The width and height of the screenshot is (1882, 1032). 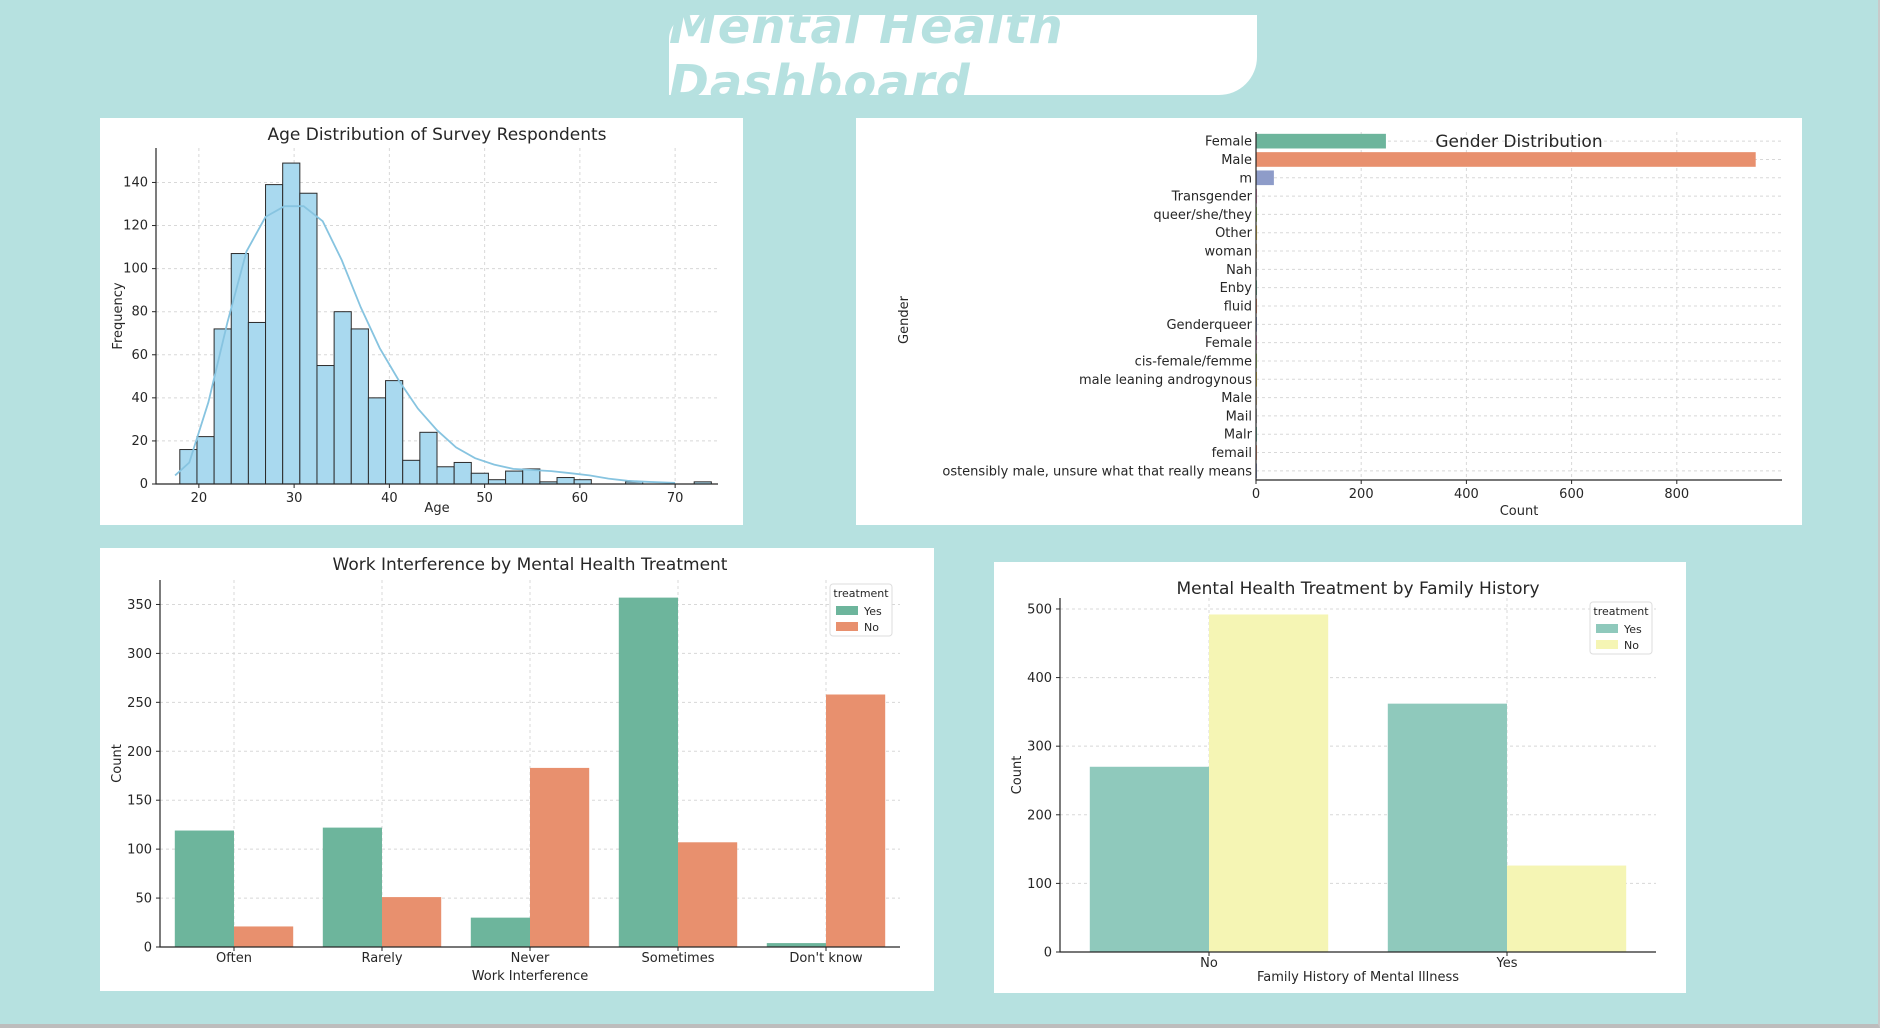 What do you see at coordinates (139, 801) in the screenshot?
I see `y-tick-label: 150` at bounding box center [139, 801].